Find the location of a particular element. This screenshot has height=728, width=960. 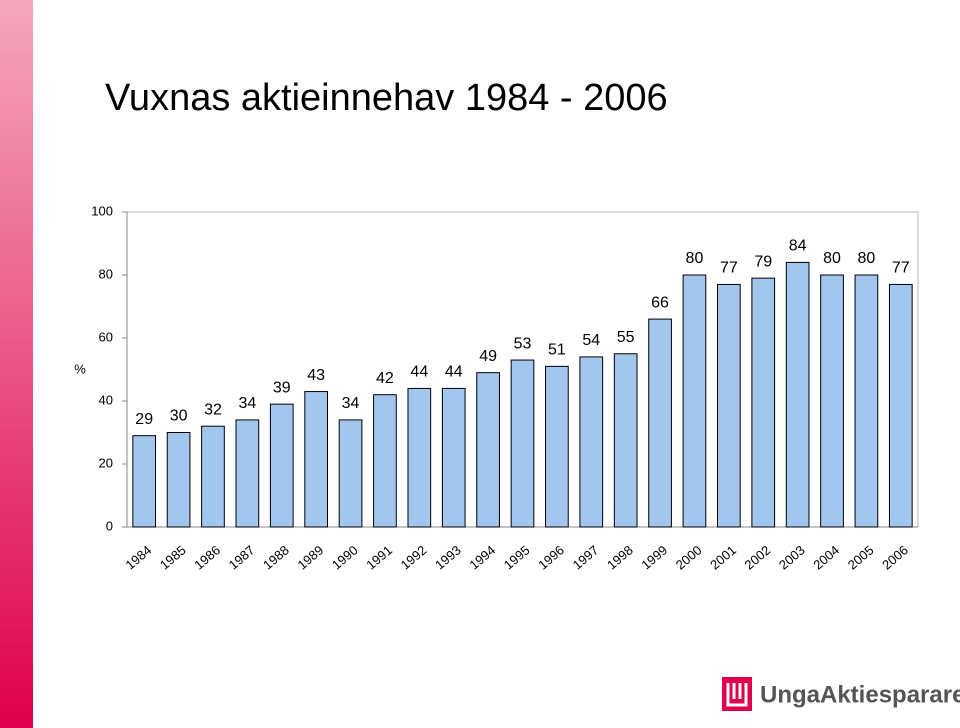

x-tick-label: 1999 is located at coordinates (654, 557).